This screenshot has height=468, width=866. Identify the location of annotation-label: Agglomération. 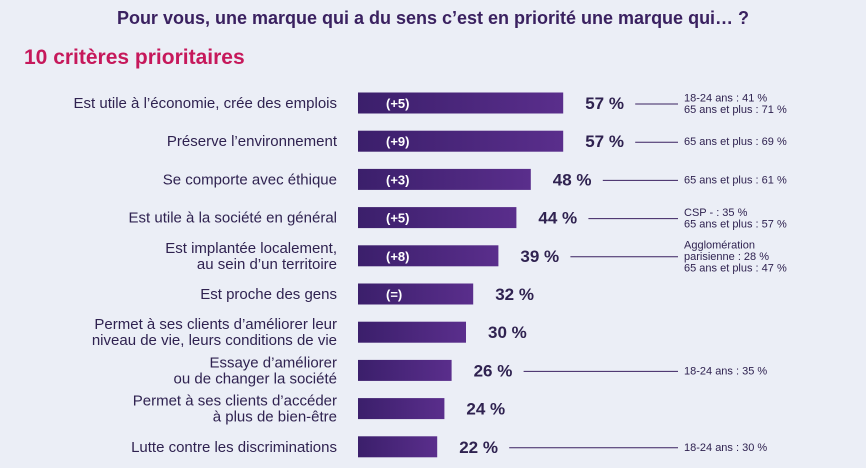
(719, 245).